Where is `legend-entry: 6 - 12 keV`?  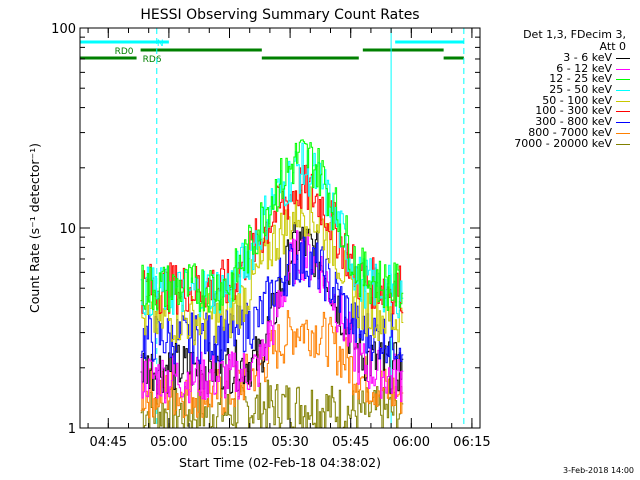 legend-entry: 6 - 12 keV is located at coordinates (554, 68).